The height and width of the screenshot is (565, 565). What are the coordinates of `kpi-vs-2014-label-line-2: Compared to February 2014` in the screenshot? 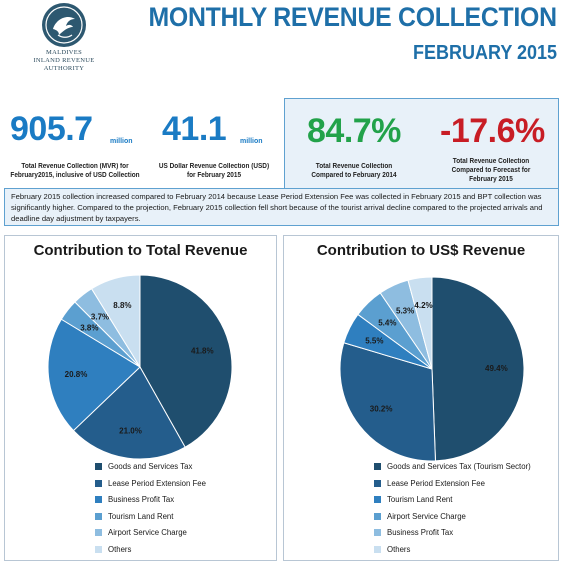 It's located at (354, 175).